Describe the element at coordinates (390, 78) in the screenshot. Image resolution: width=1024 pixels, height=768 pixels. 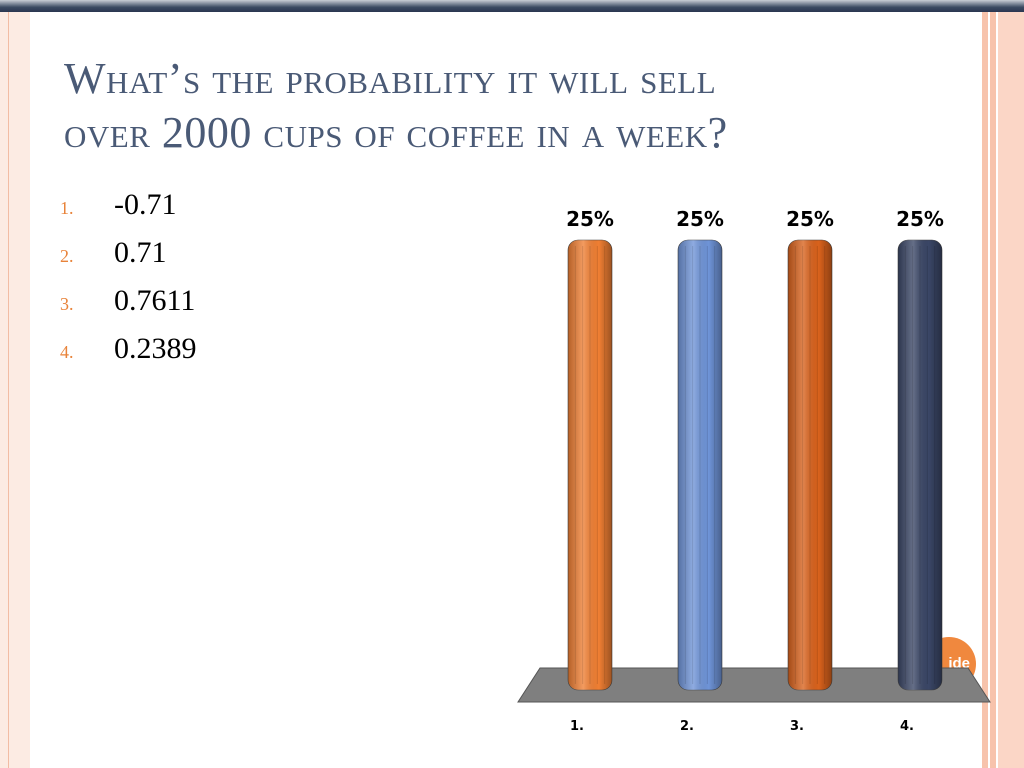
I see `title-line-1: What’s the probability it will sell` at that location.